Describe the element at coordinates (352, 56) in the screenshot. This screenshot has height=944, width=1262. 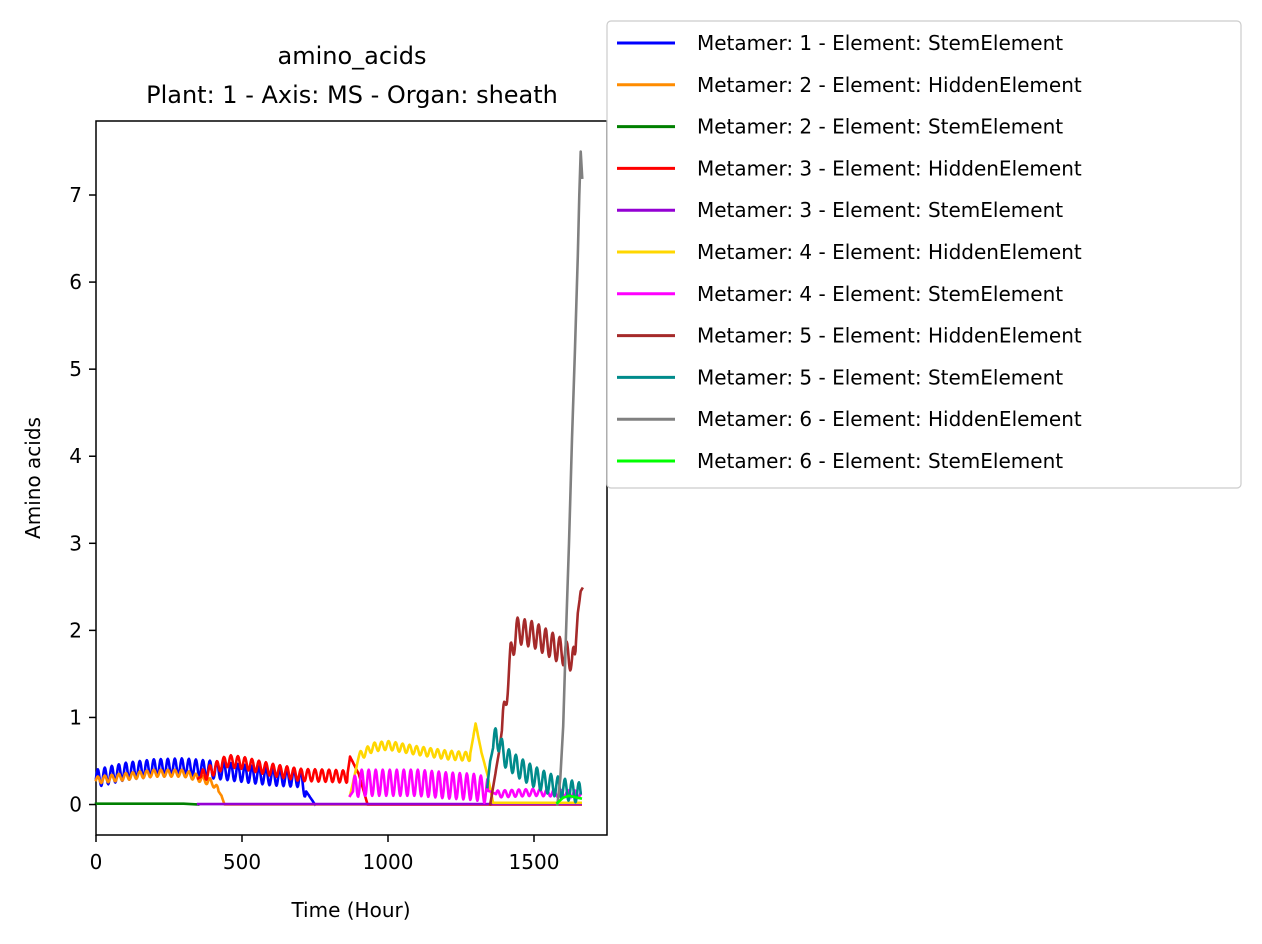
I see `chart-title: amino_acids` at that location.